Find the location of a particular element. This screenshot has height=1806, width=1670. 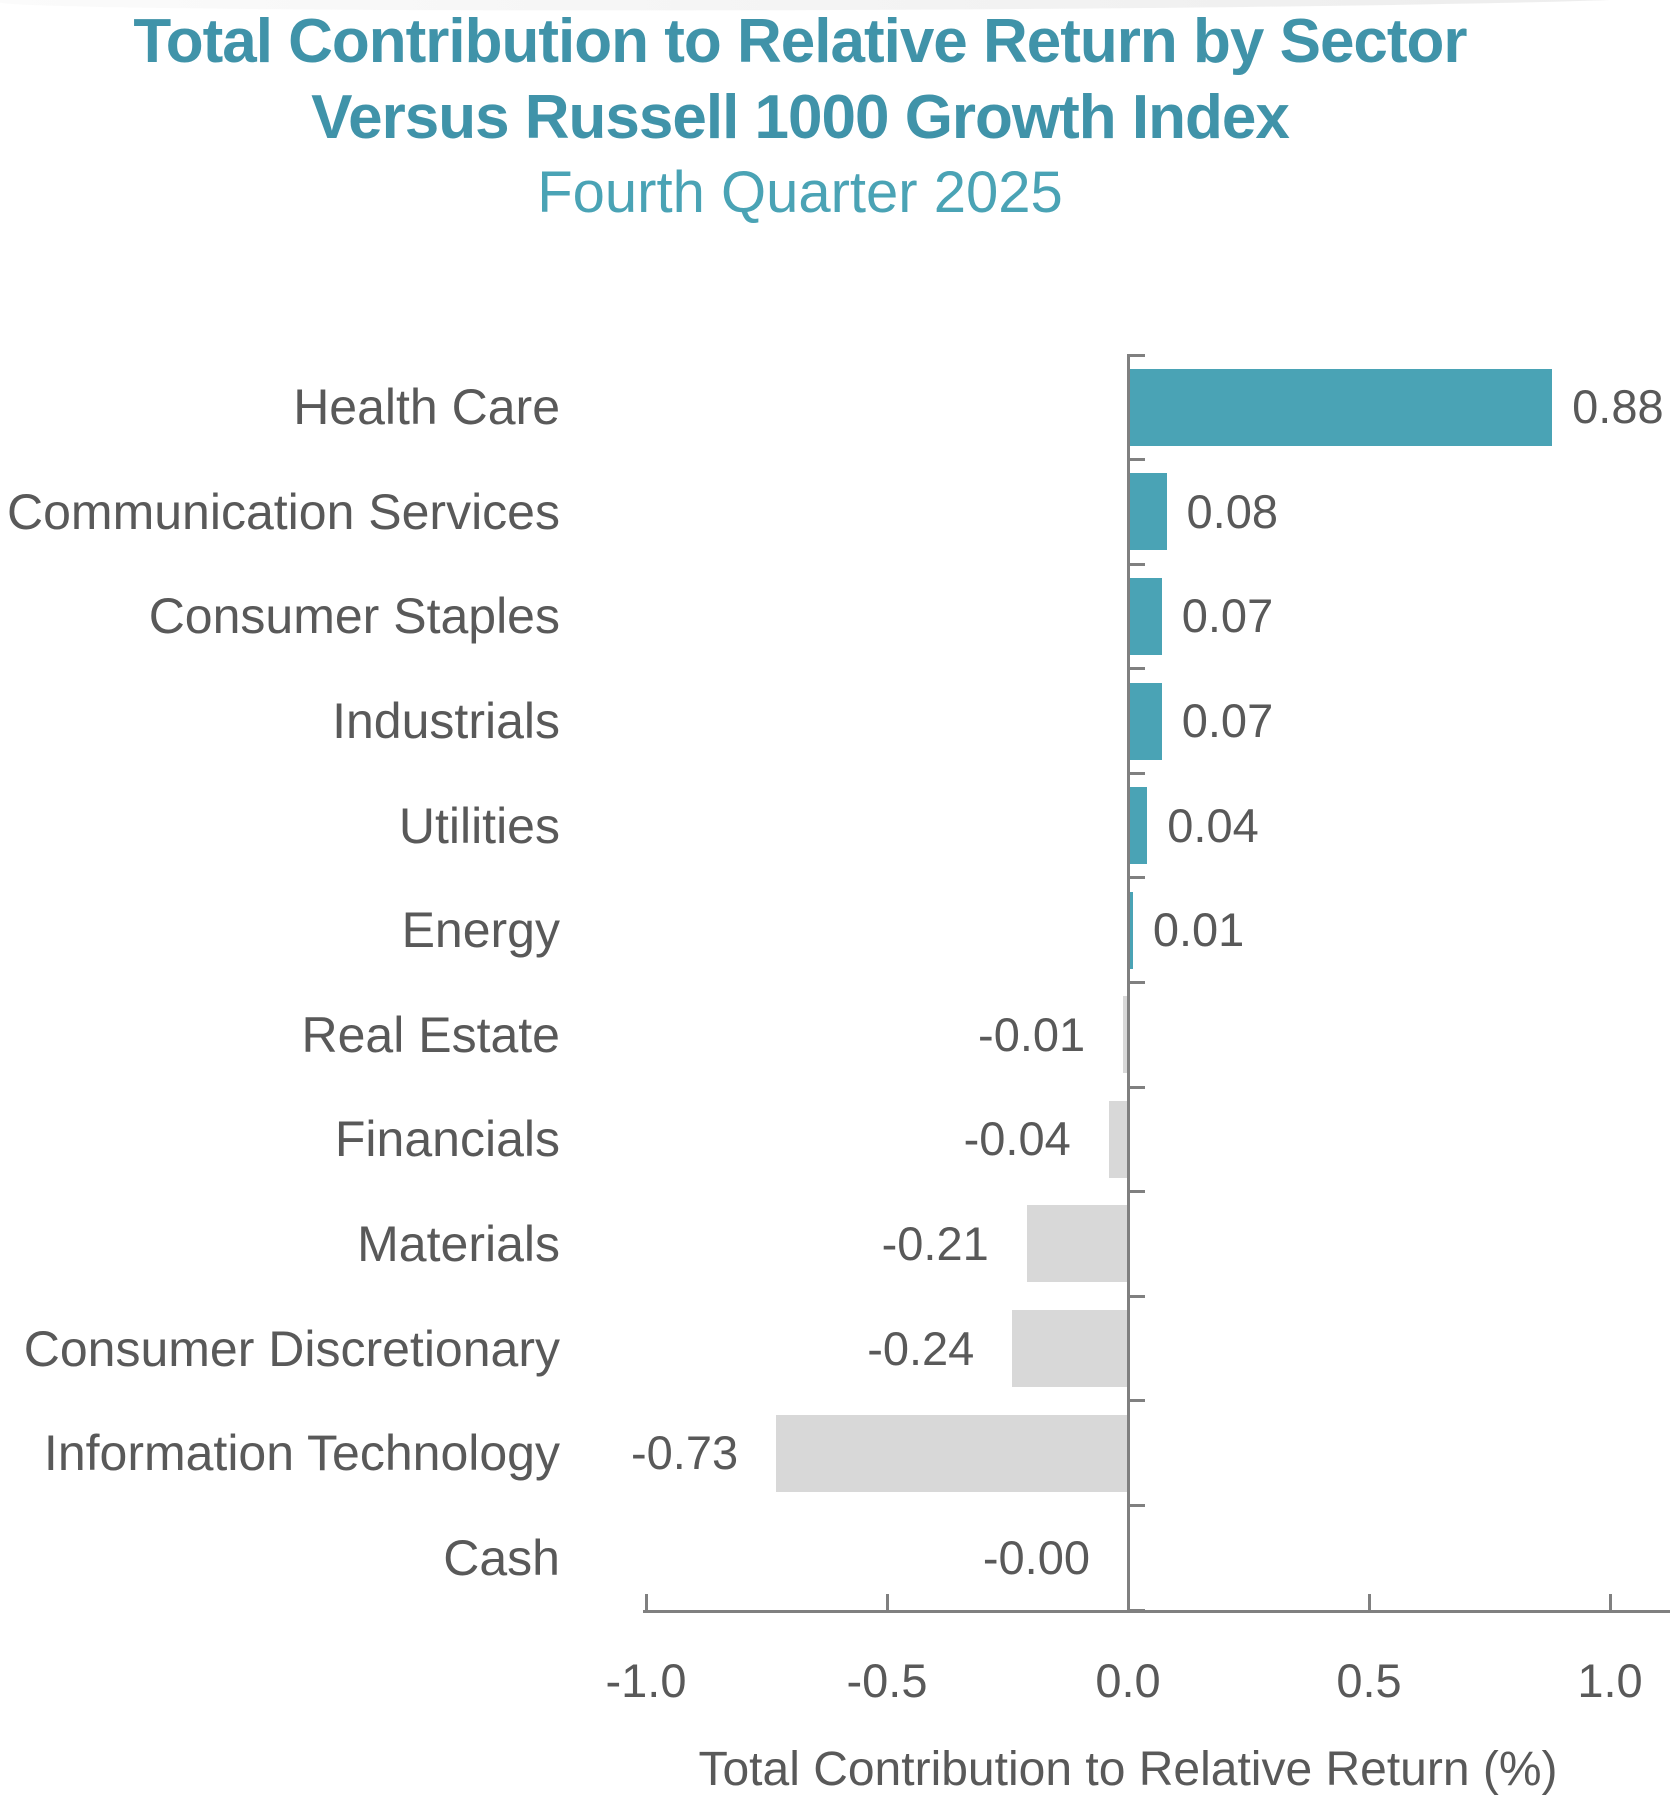

category-label: Cash is located at coordinates (501, 1557).